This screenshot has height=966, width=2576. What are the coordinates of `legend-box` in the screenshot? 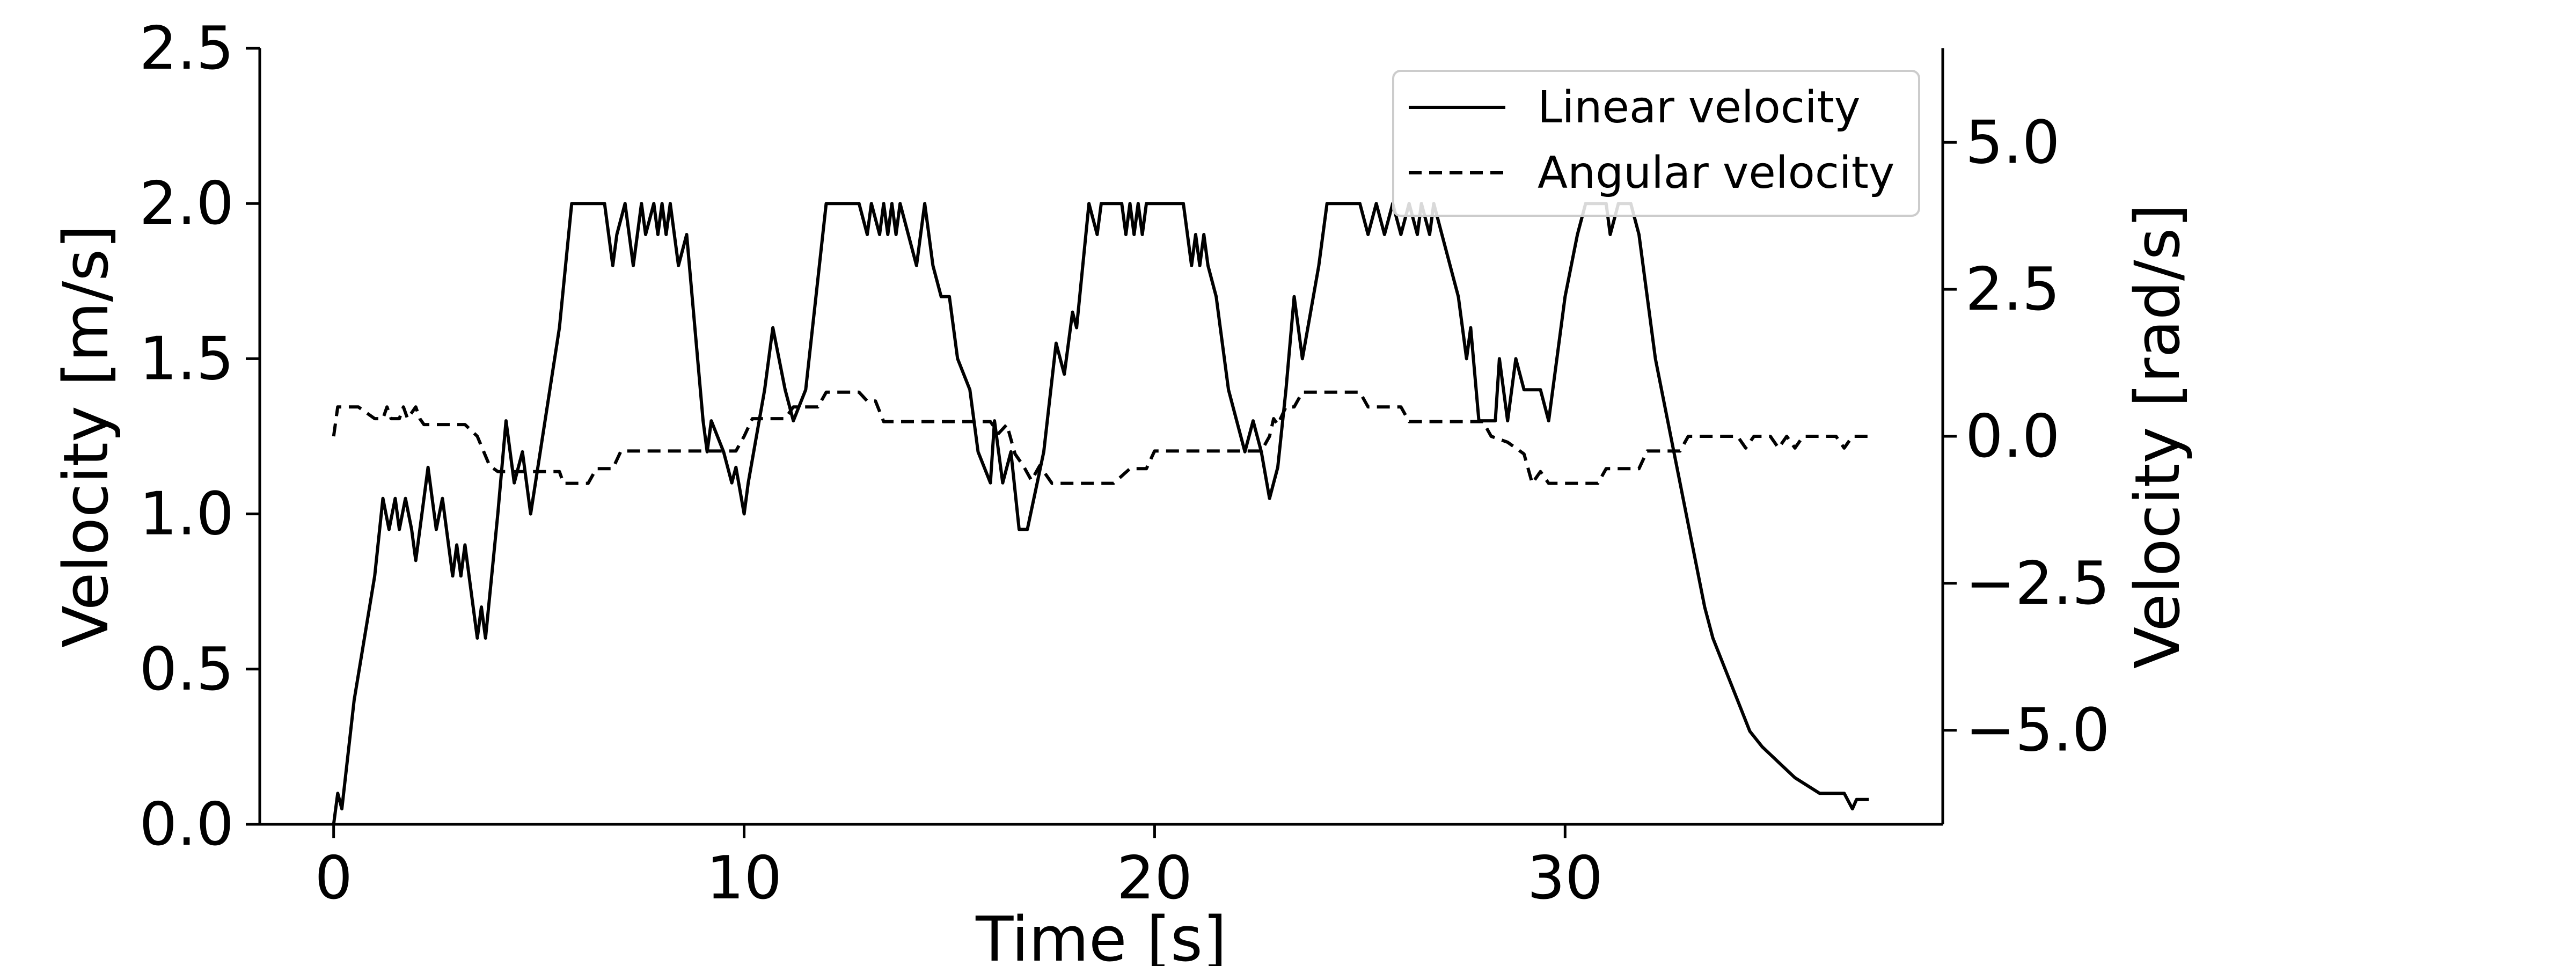 It's located at (1656, 143).